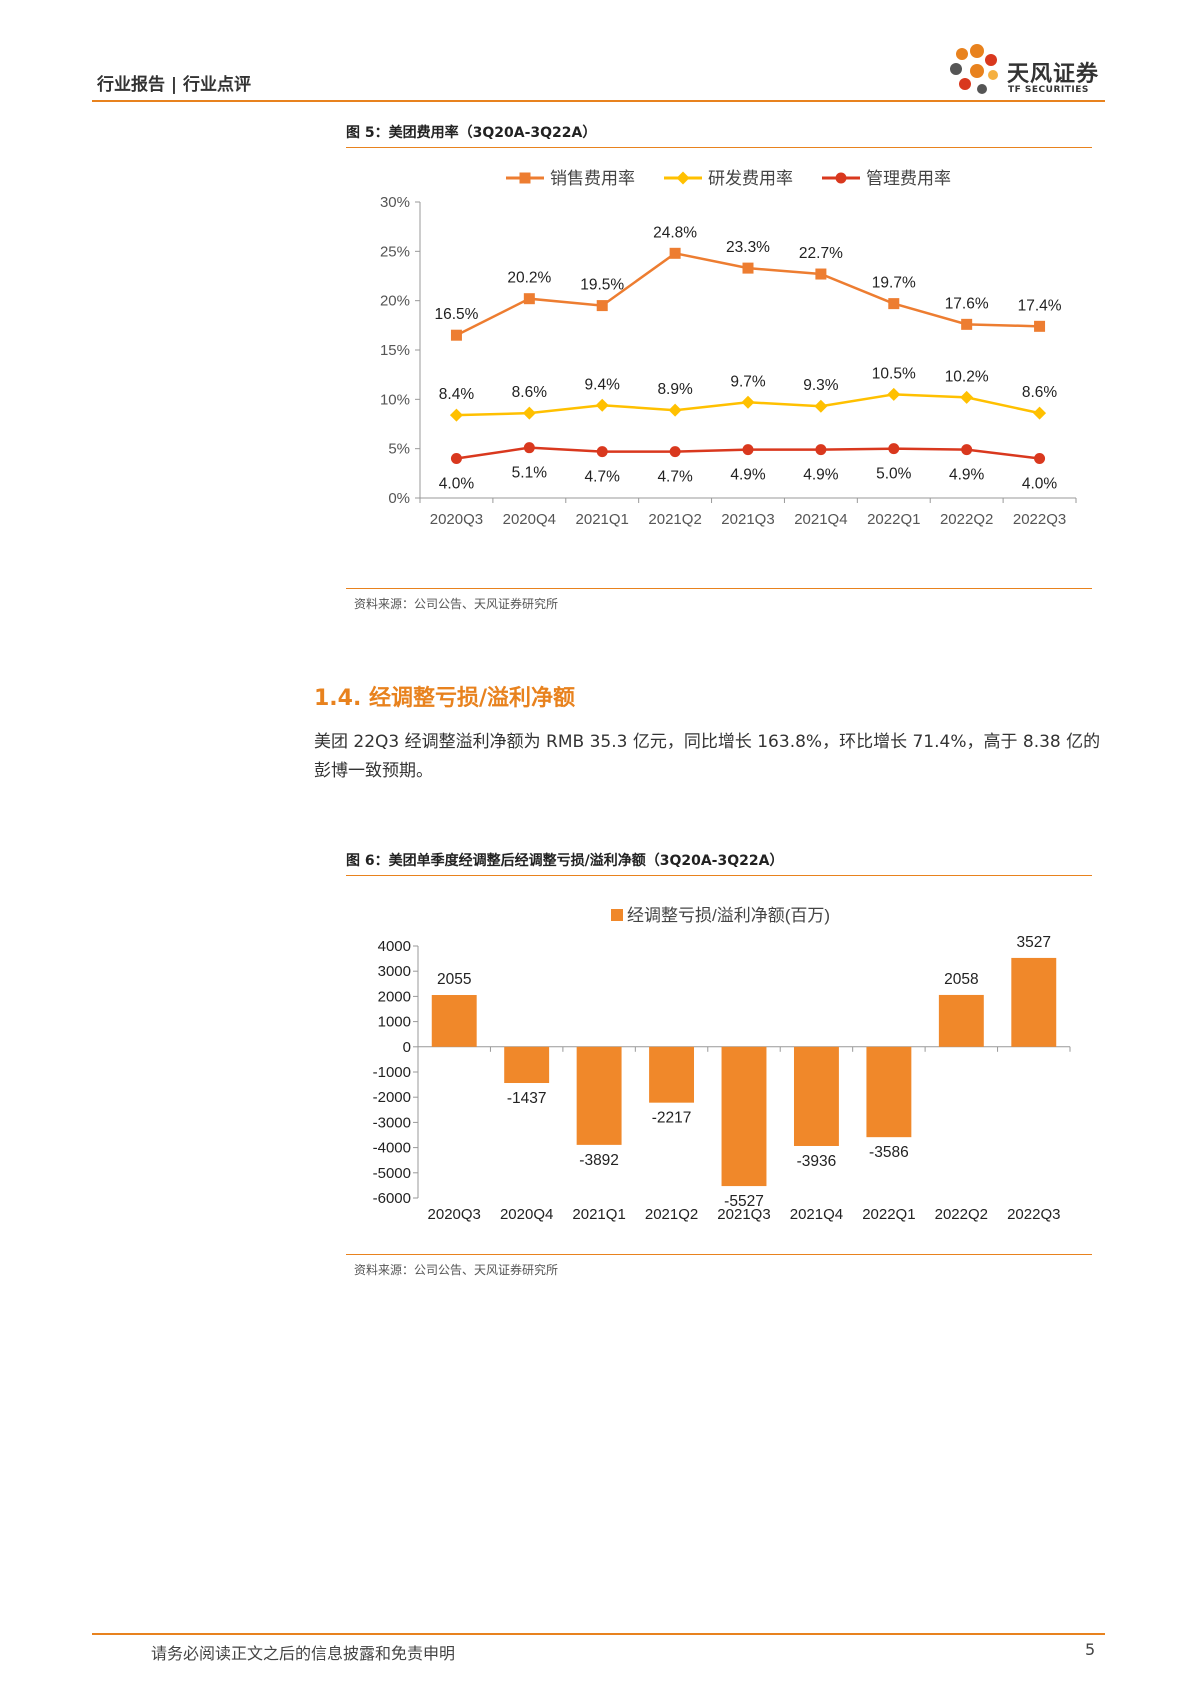 This screenshot has height=1683, width=1190. I want to click on data-label: 10.2%, so click(967, 376).